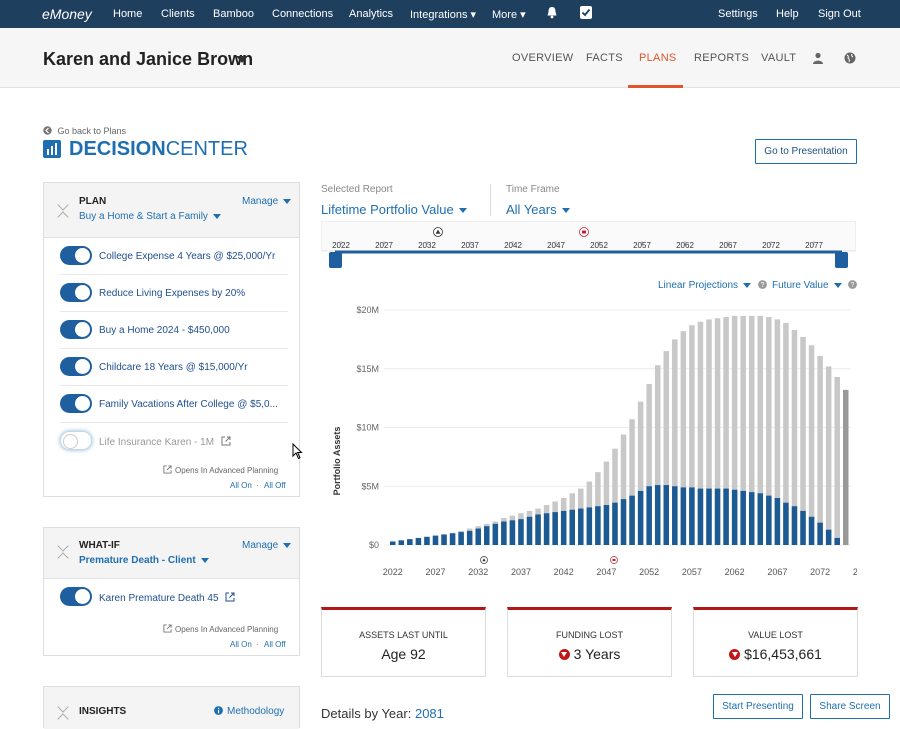 The height and width of the screenshot is (729, 900). I want to click on whatif-panel-header: WHAT-IF Premature Death - Client Manage, so click(171, 553).